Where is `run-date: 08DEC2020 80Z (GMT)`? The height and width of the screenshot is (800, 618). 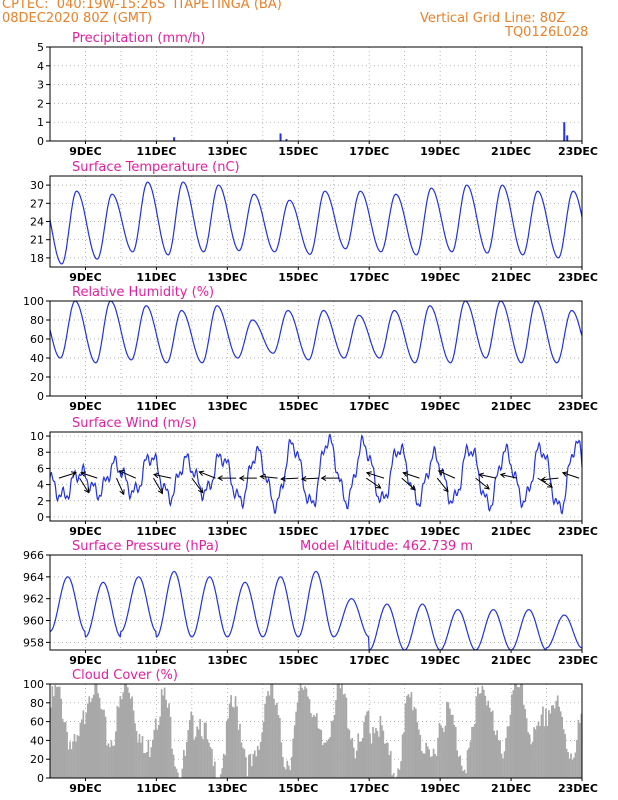 run-date: 08DEC2020 80Z (GMT) is located at coordinates (77, 18).